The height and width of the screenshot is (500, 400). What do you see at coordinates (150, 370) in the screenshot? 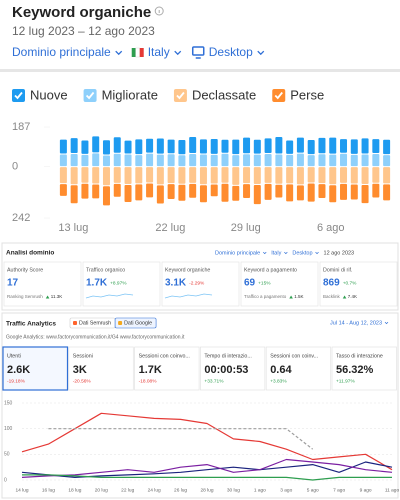
I see `metric-value: 1.7K` at bounding box center [150, 370].